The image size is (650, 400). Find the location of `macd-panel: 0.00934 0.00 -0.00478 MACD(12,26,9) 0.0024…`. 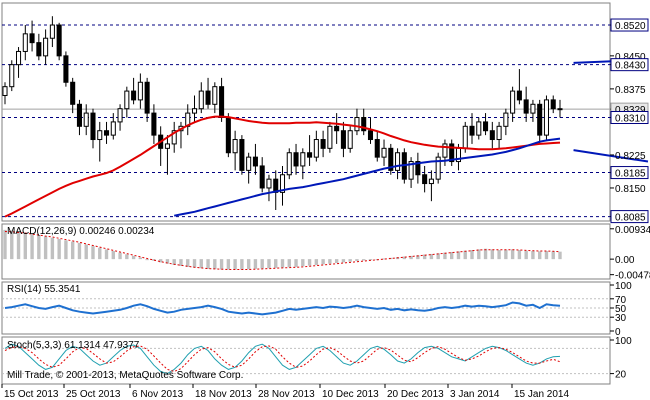

macd-panel: 0.00934 0.00 -0.00478 MACD(12,26,9) 0.0024… is located at coordinates (325, 252).